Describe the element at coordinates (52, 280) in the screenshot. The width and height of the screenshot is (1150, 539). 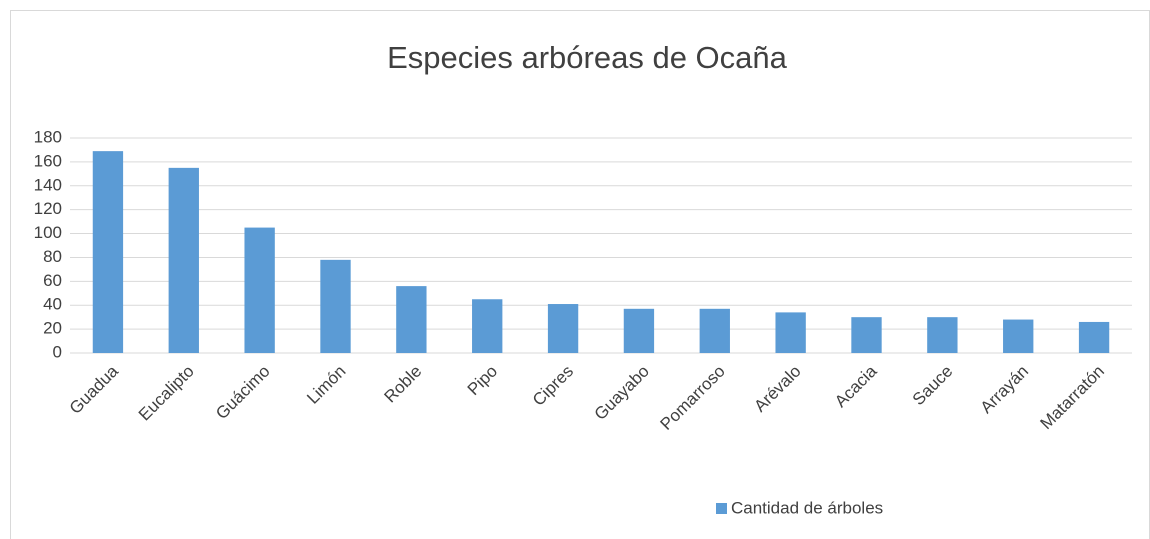
I see `y-tick-label: 60` at that location.